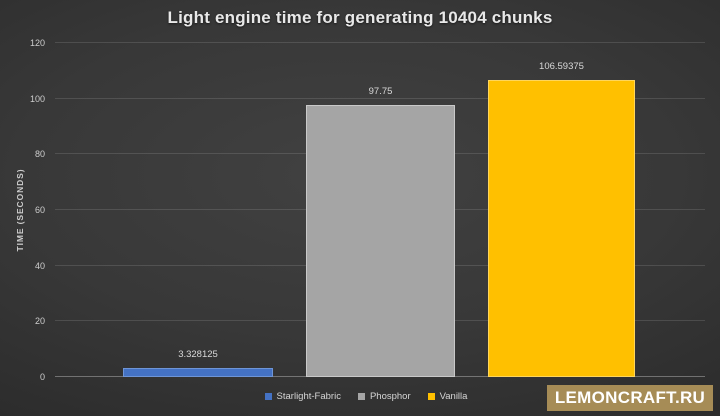 The width and height of the screenshot is (720, 416). I want to click on bar-vanilla, so click(561, 228).